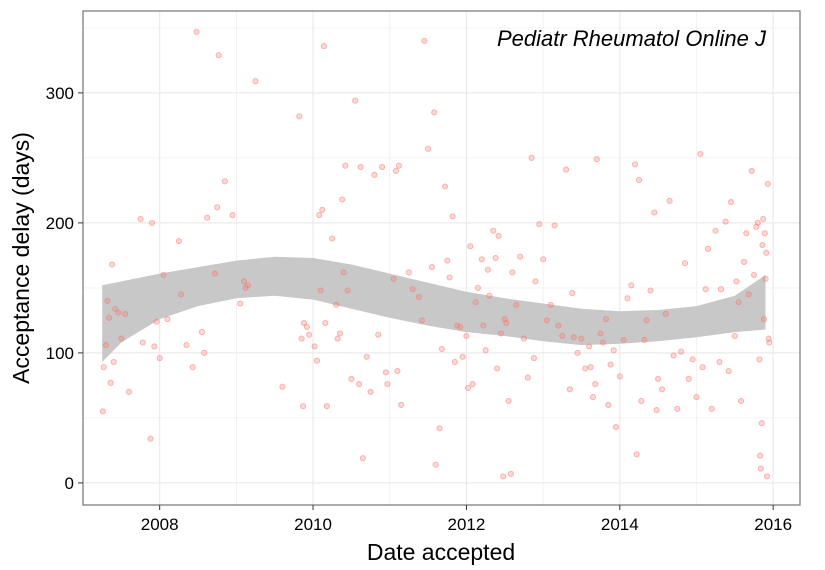  What do you see at coordinates (434, 309) in the screenshot?
I see `smooth-confidence-band` at bounding box center [434, 309].